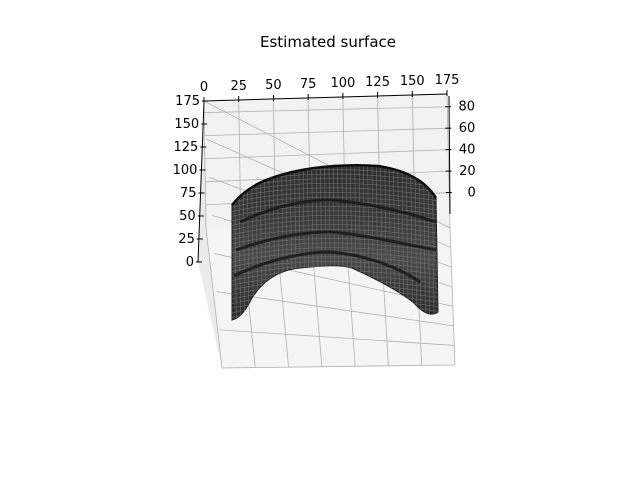  I want to click on x-tick-label: 0, so click(204, 87).